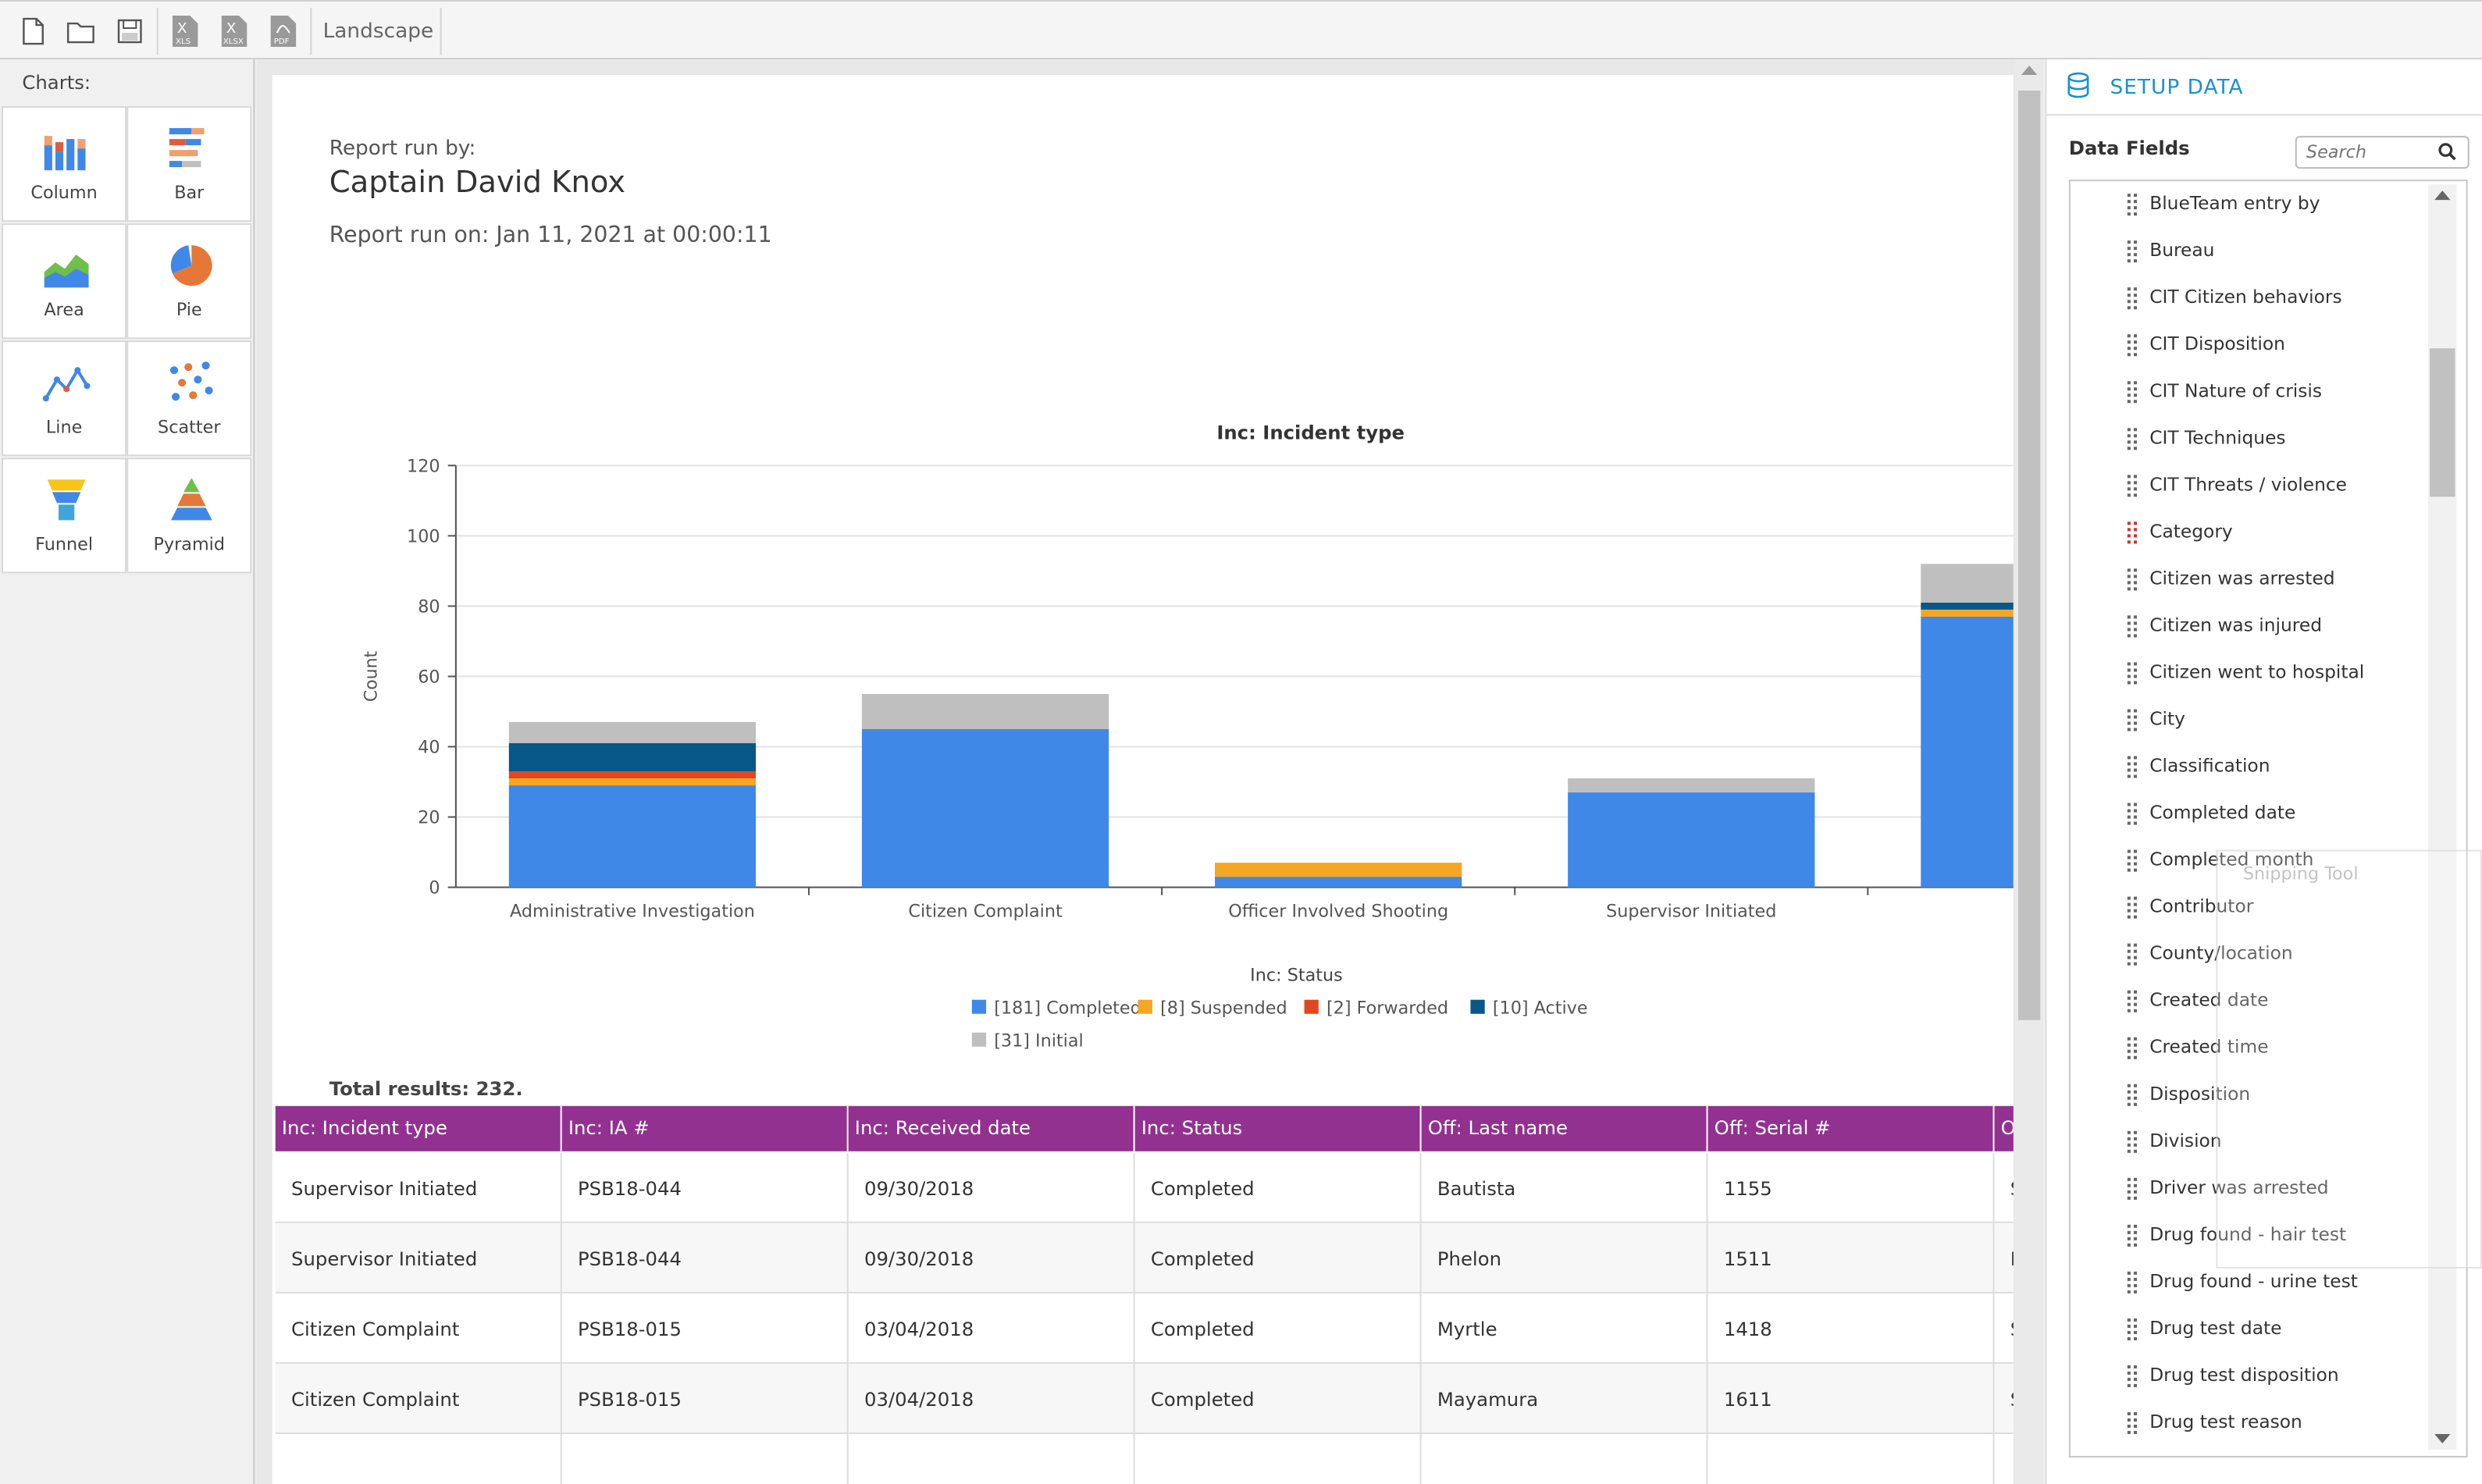  Describe the element at coordinates (418, 1128) in the screenshot. I see `column-header: Inc: Incident type` at that location.